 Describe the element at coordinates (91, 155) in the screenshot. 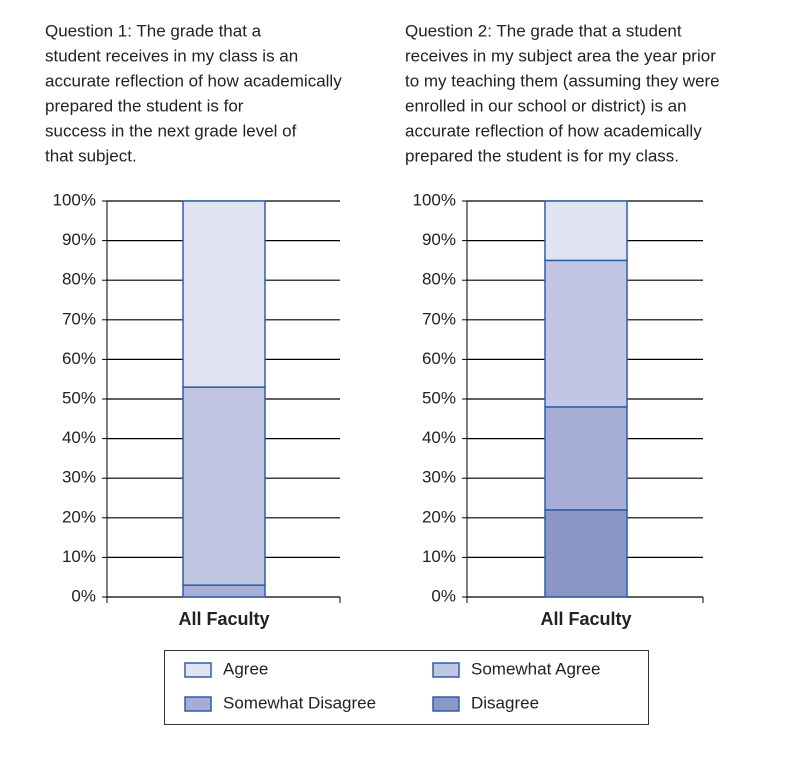

I see `chart-title: that subject.` at that location.